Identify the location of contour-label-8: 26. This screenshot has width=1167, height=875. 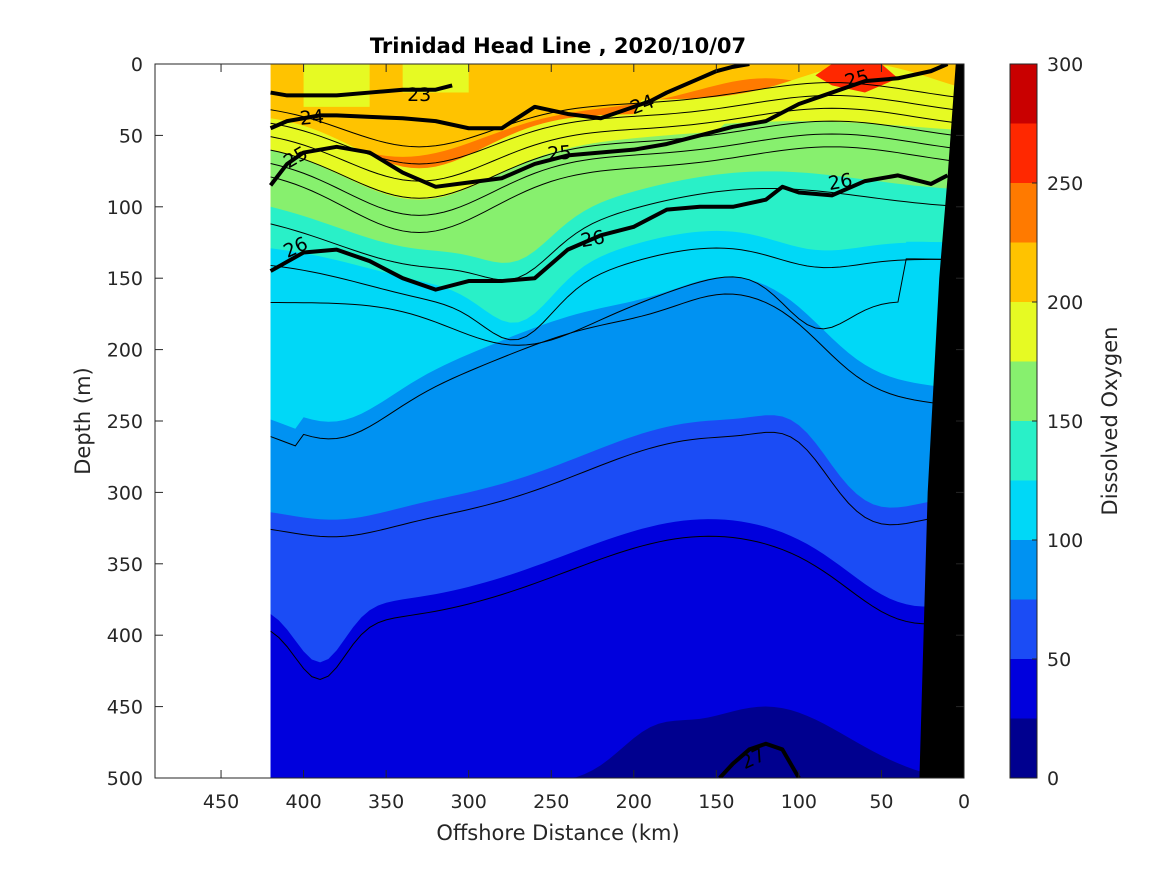
(841, 182).